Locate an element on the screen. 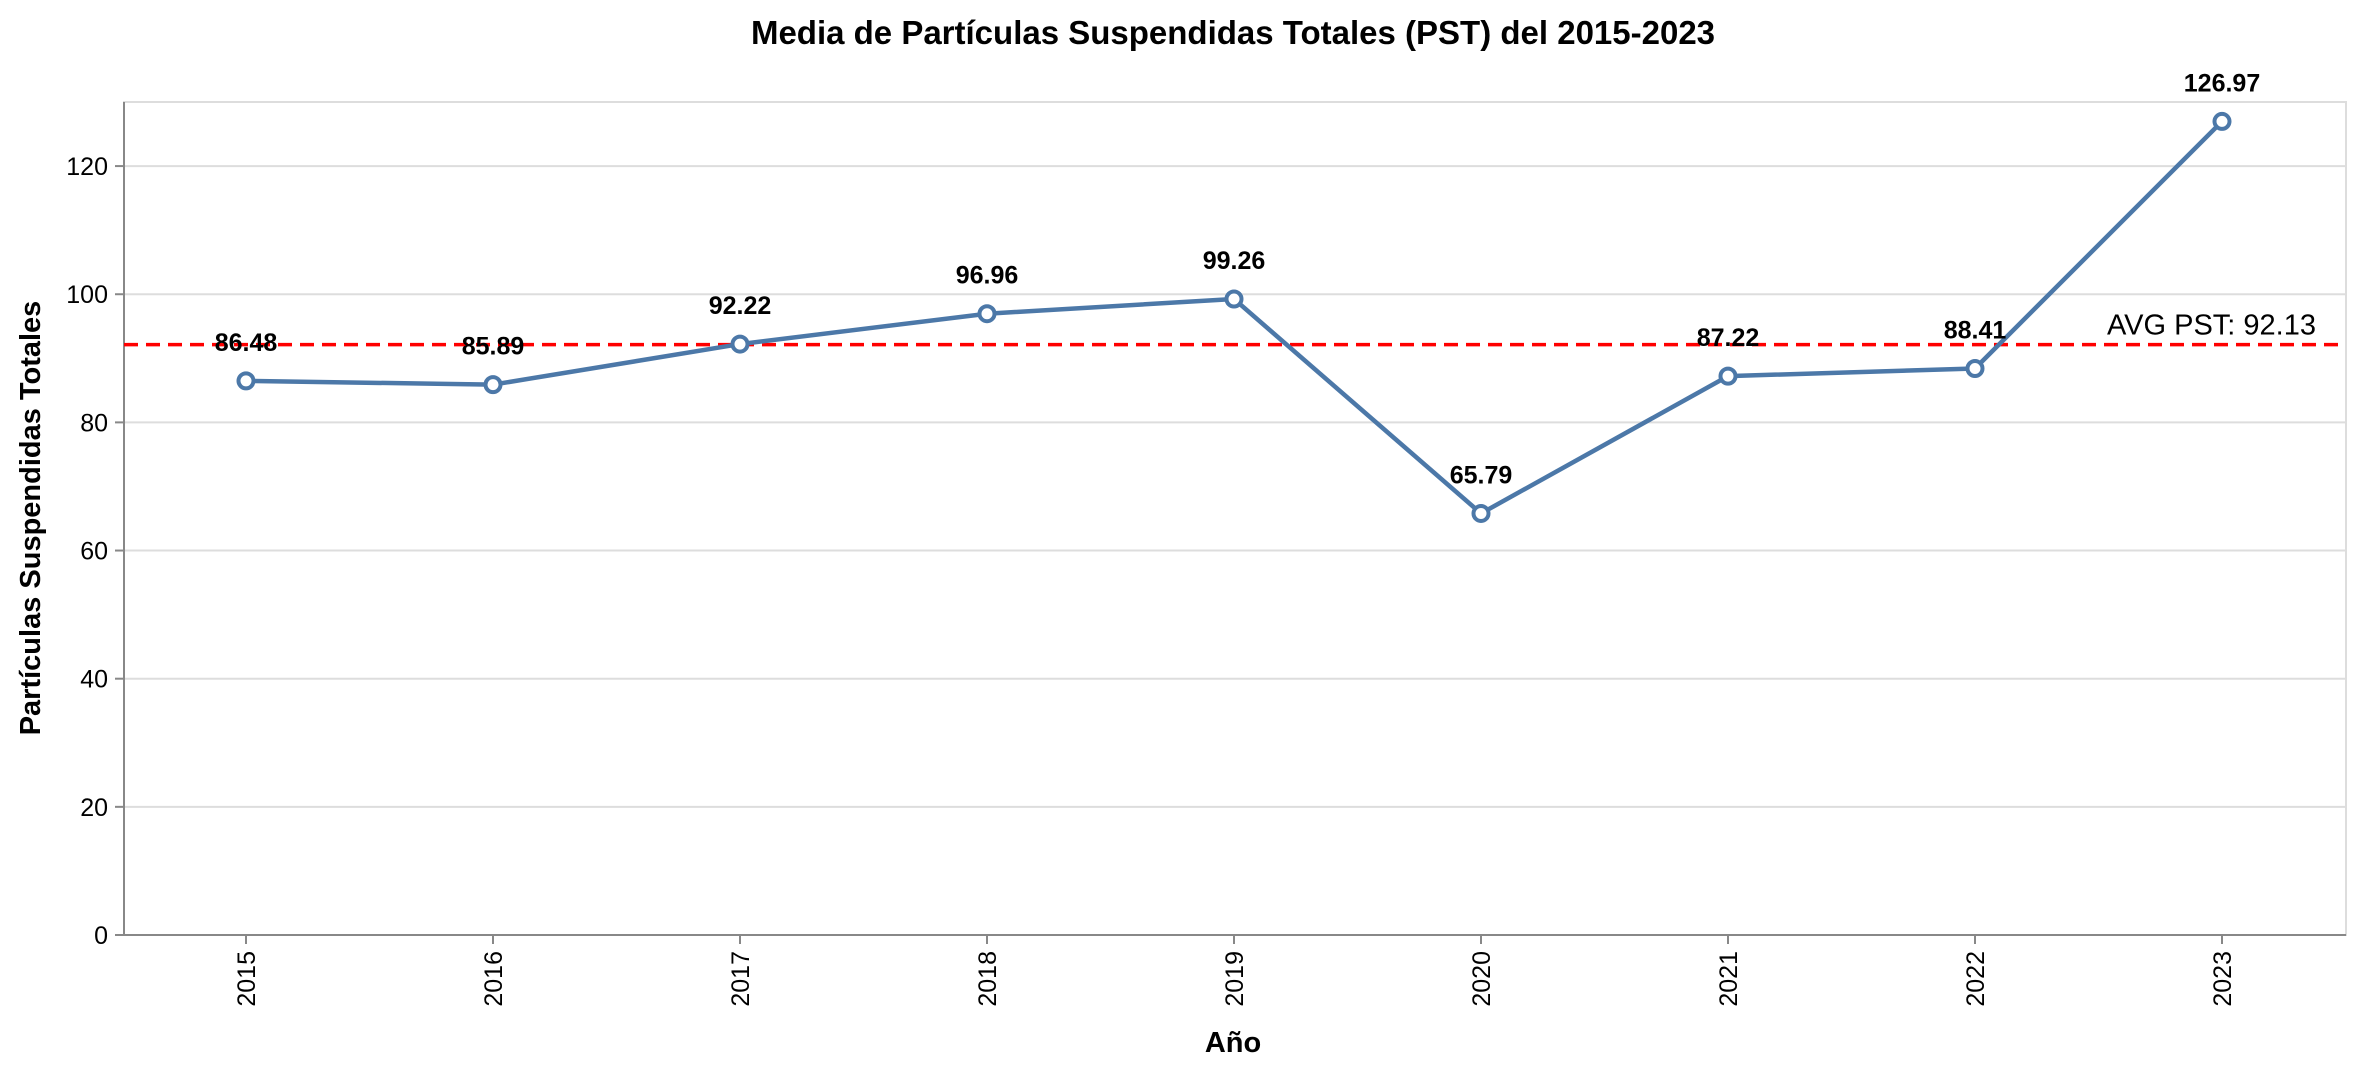  data-label: 85.89 is located at coordinates (493, 347).